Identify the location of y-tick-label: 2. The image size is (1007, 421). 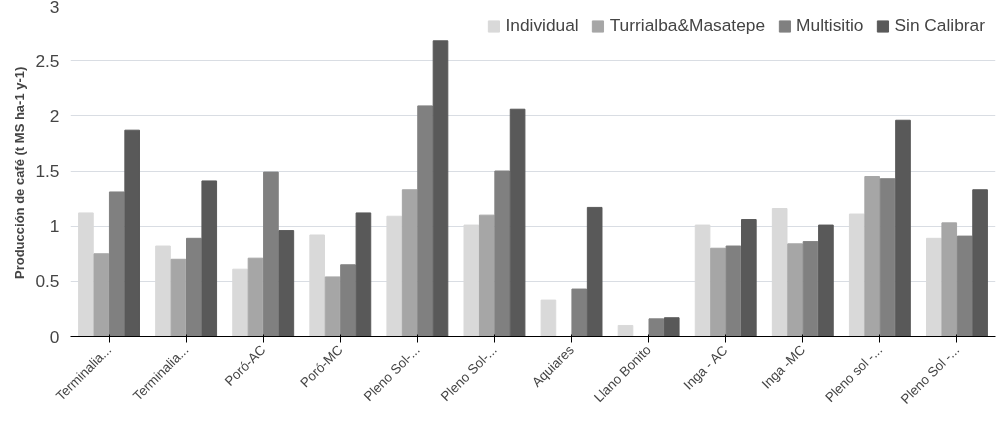
(54, 115).